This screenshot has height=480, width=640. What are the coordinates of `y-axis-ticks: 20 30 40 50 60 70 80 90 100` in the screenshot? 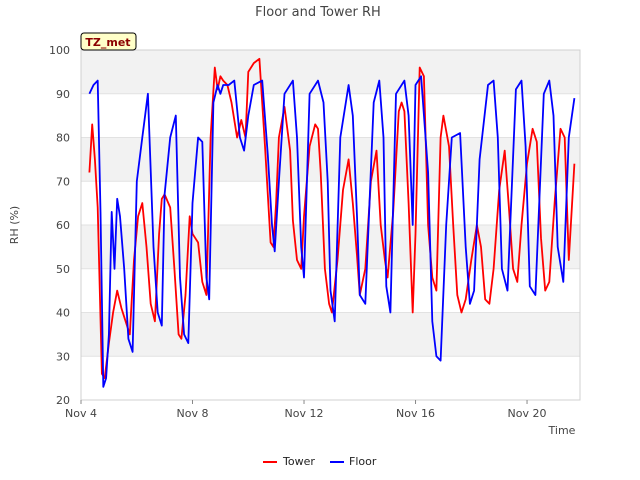 It's located at (59, 225).